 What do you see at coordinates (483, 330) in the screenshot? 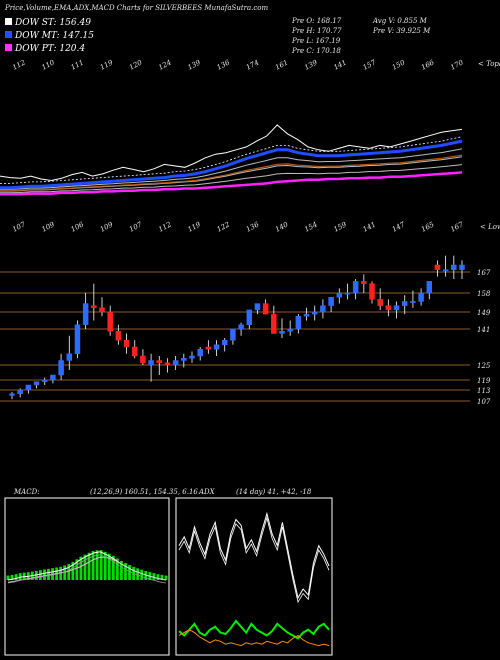
I see `price-level-label: 141` at bounding box center [483, 330].